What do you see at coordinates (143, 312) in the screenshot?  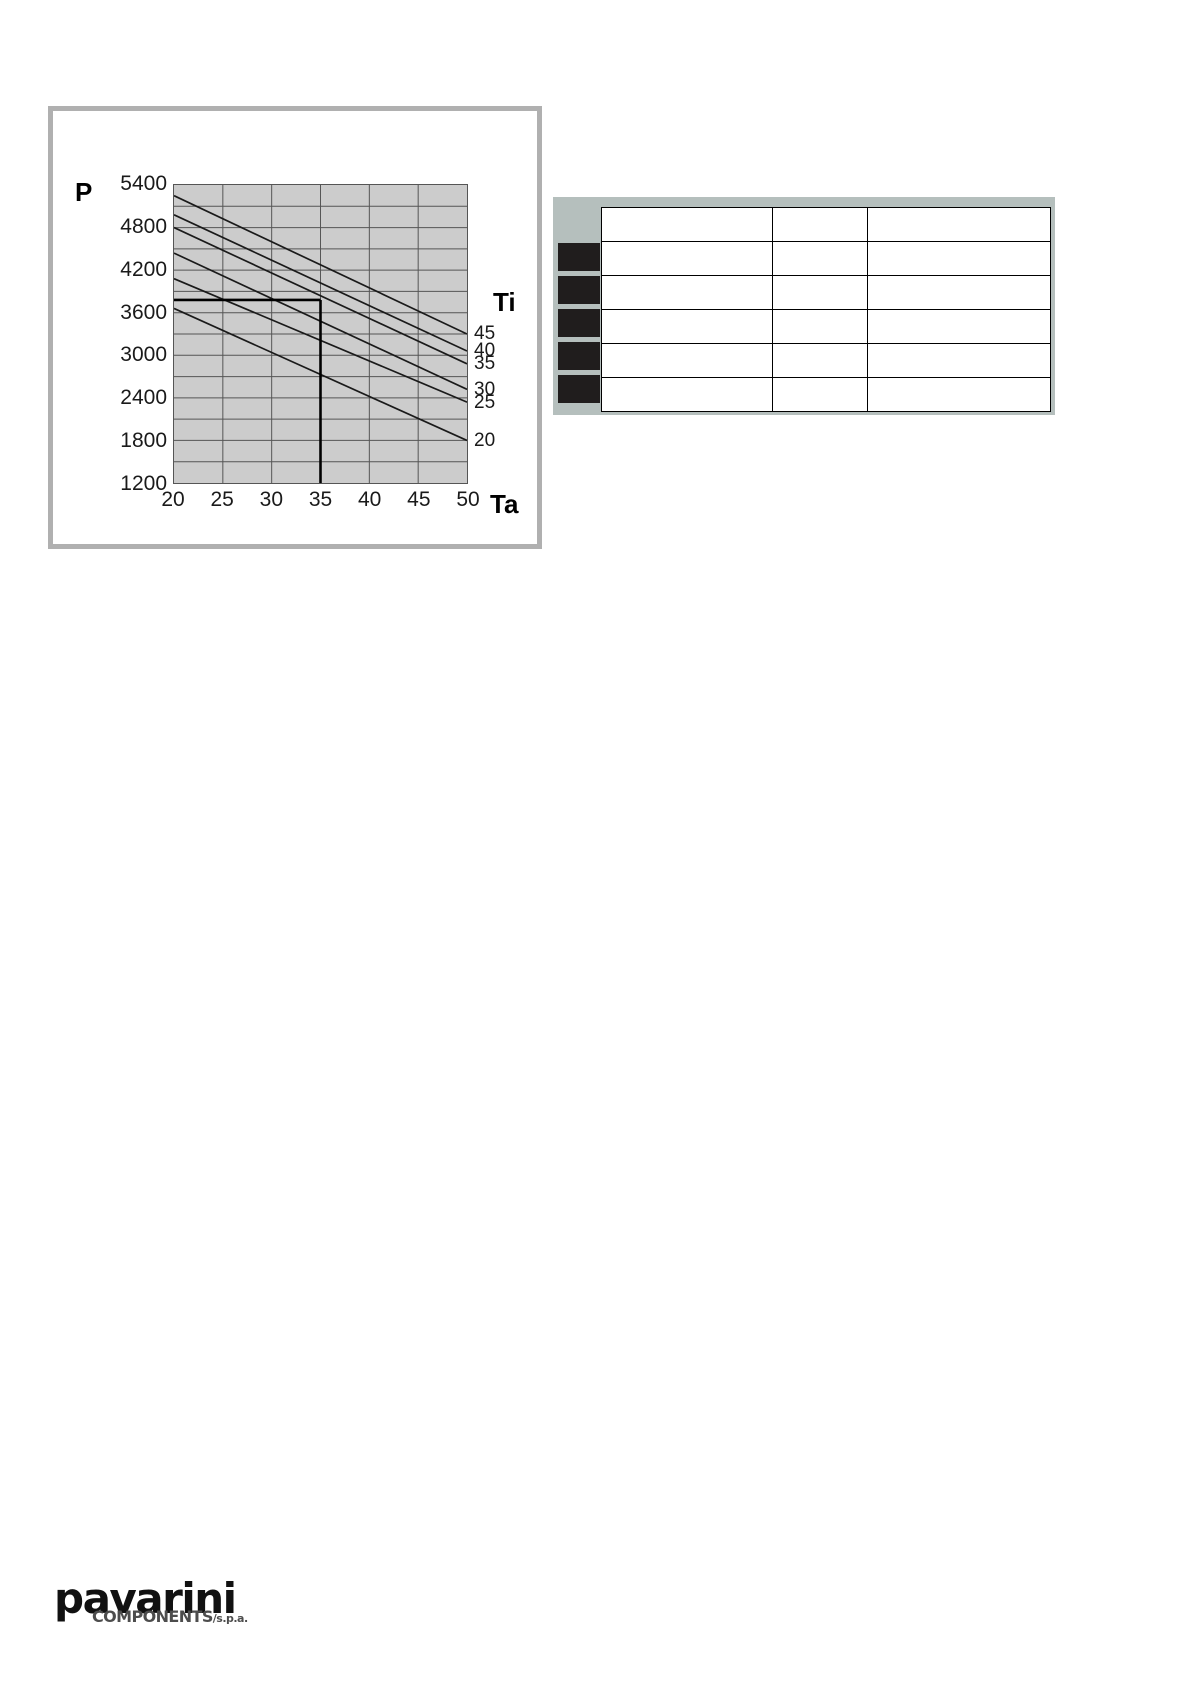 I see `y-tick-label: 3600` at bounding box center [143, 312].